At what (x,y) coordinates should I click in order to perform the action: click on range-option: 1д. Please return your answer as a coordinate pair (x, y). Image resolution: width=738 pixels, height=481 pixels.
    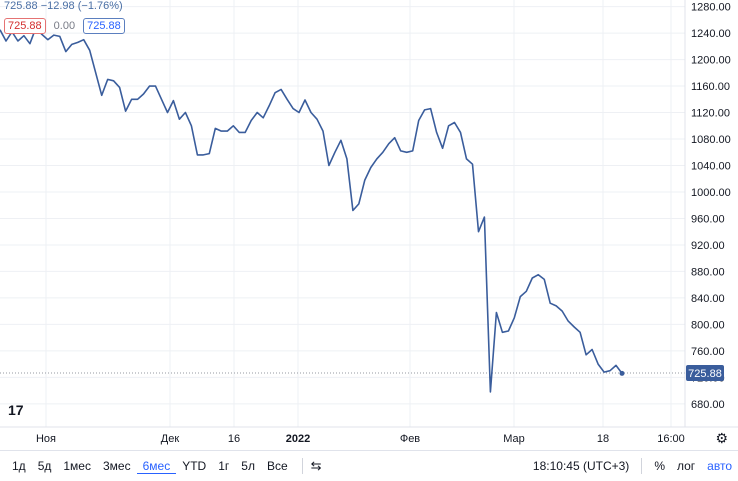
    Looking at the image, I should click on (19, 465).